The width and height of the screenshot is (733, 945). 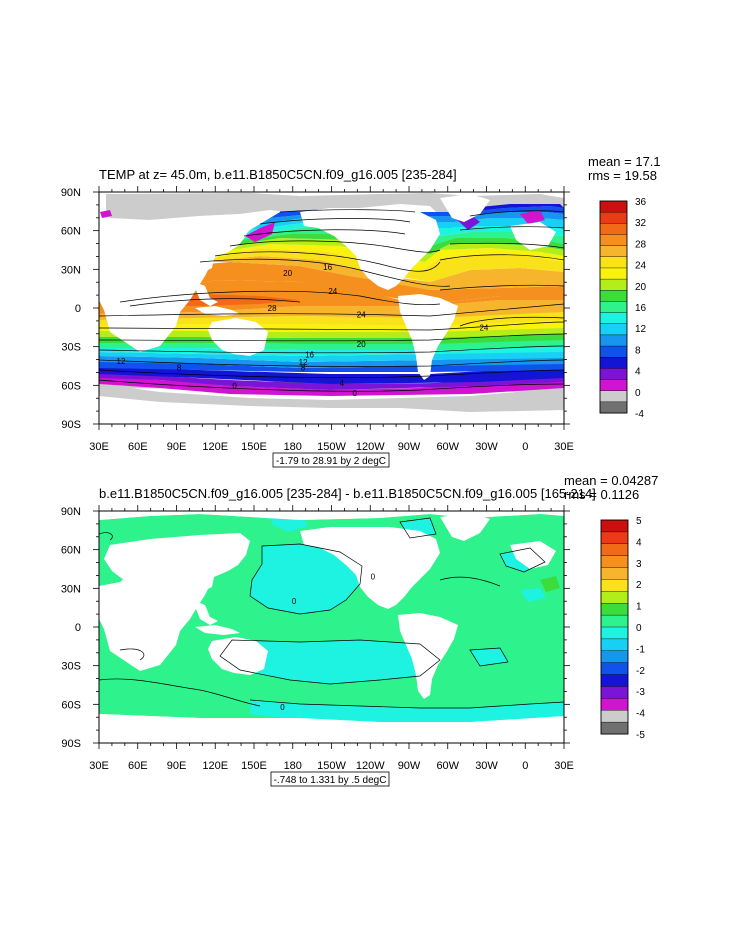 I want to click on contour-label: 20, so click(x=287, y=273).